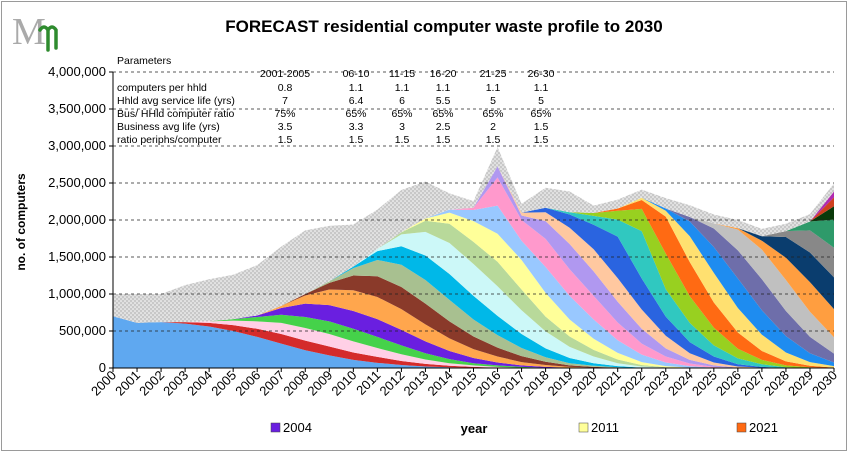  Describe the element at coordinates (776, 383) in the screenshot. I see `x-tick-label: 2028` at that location.